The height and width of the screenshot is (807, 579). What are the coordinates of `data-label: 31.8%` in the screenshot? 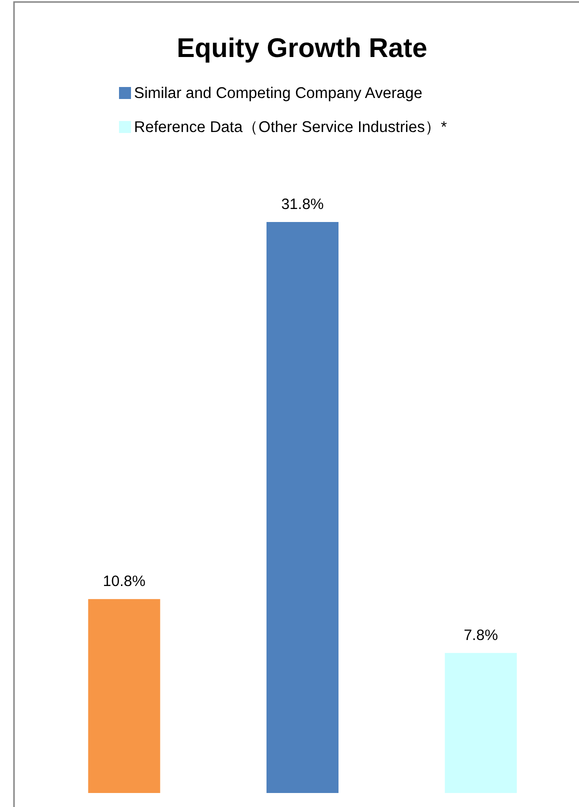 It's located at (302, 204).